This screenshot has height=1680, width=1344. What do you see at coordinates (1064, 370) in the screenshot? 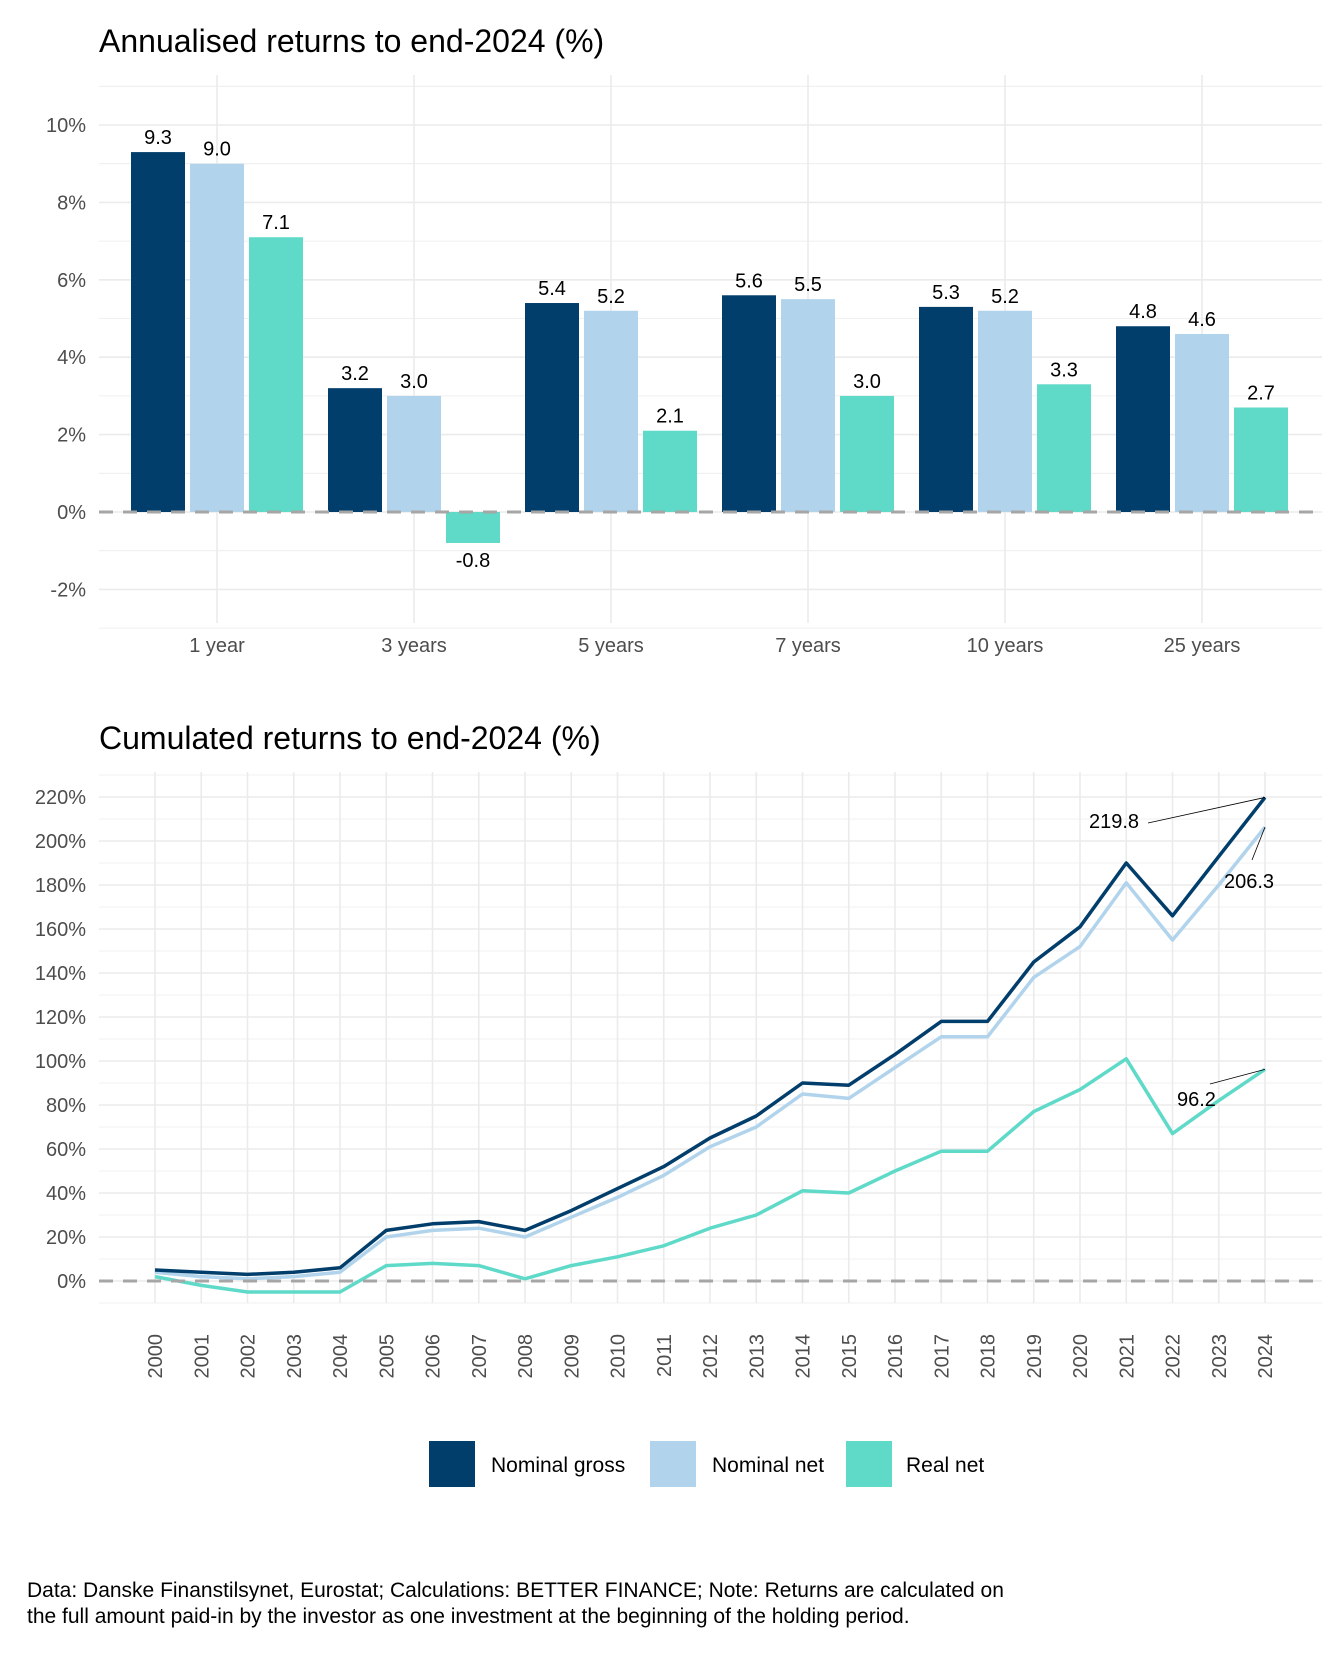
I see `data-label: 3.3` at bounding box center [1064, 370].